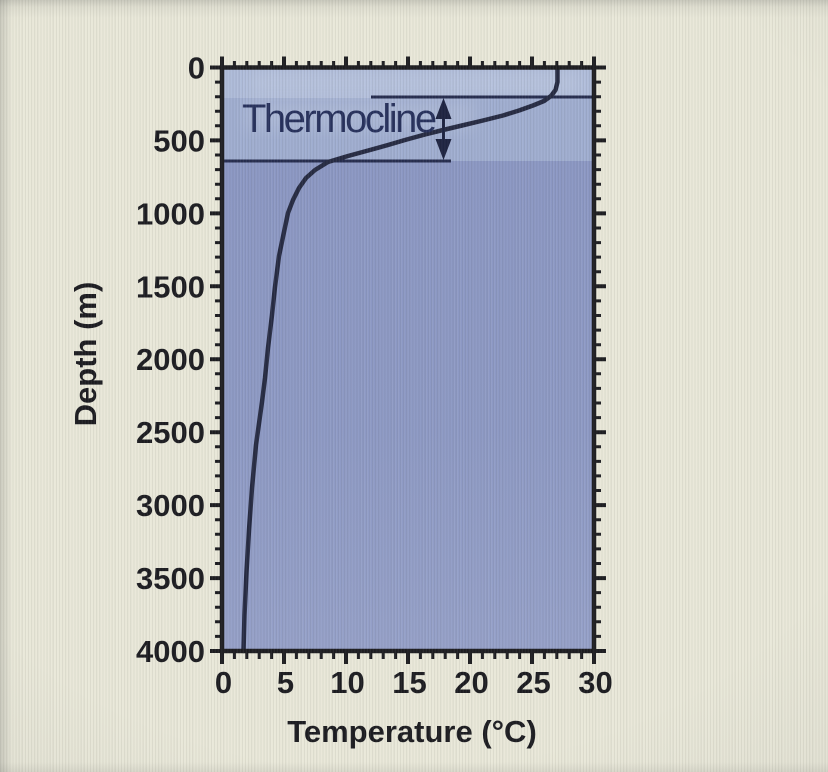 The width and height of the screenshot is (828, 772). Describe the element at coordinates (471, 682) in the screenshot. I see `svg-text: 20` at that location.